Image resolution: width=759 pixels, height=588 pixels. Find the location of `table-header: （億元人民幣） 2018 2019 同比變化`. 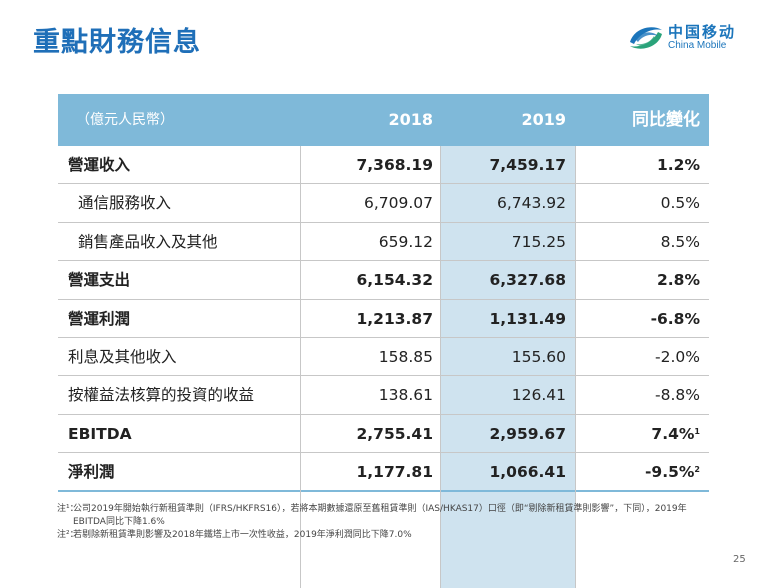

table-header: （億元人民幣） 2018 2019 同比變化 is located at coordinates (383, 120).